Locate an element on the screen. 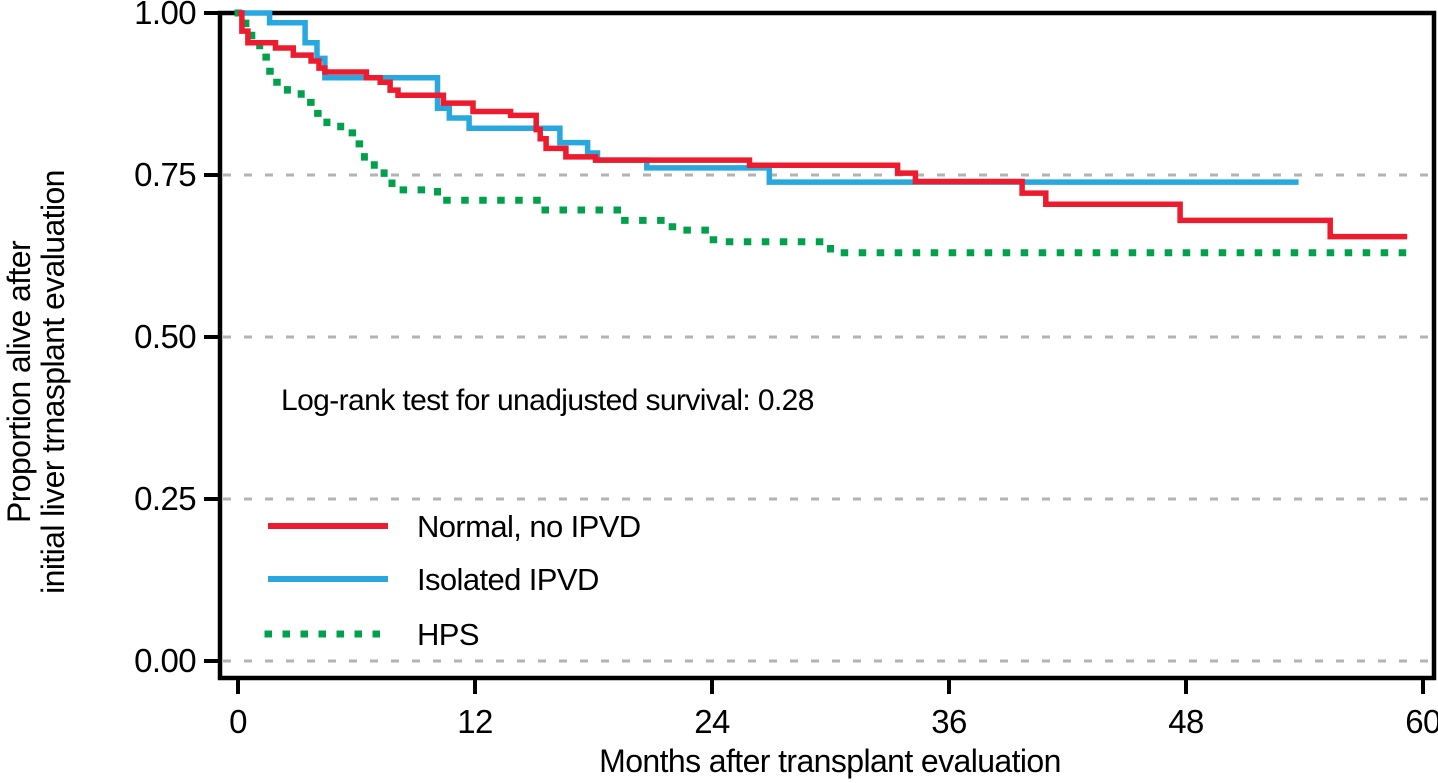 This screenshot has height=783, width=1438. legend-label: Isolated IPVD is located at coordinates (508, 579).